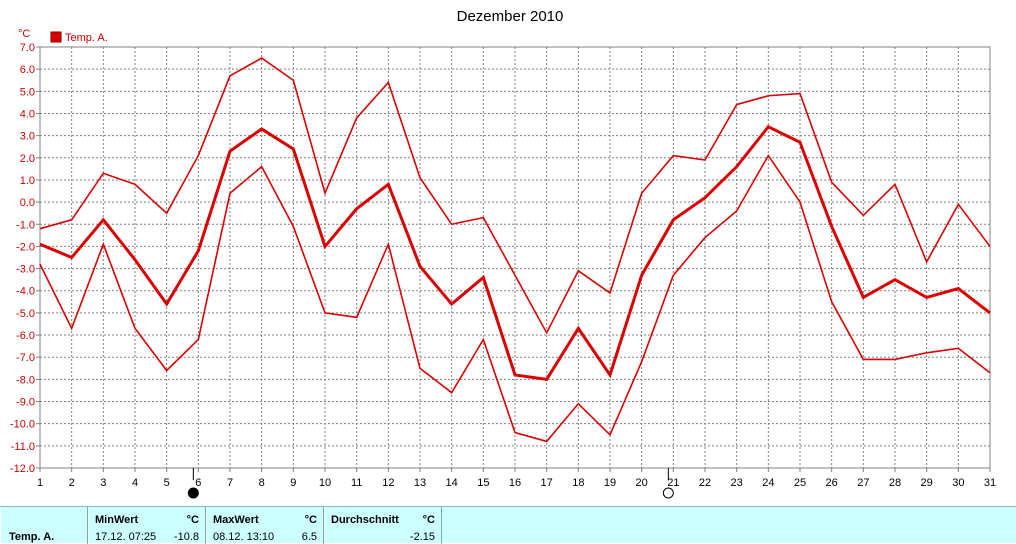 Image resolution: width=1016 pixels, height=544 pixels. What do you see at coordinates (420, 483) in the screenshot?
I see `x-tick-label: 13` at bounding box center [420, 483].